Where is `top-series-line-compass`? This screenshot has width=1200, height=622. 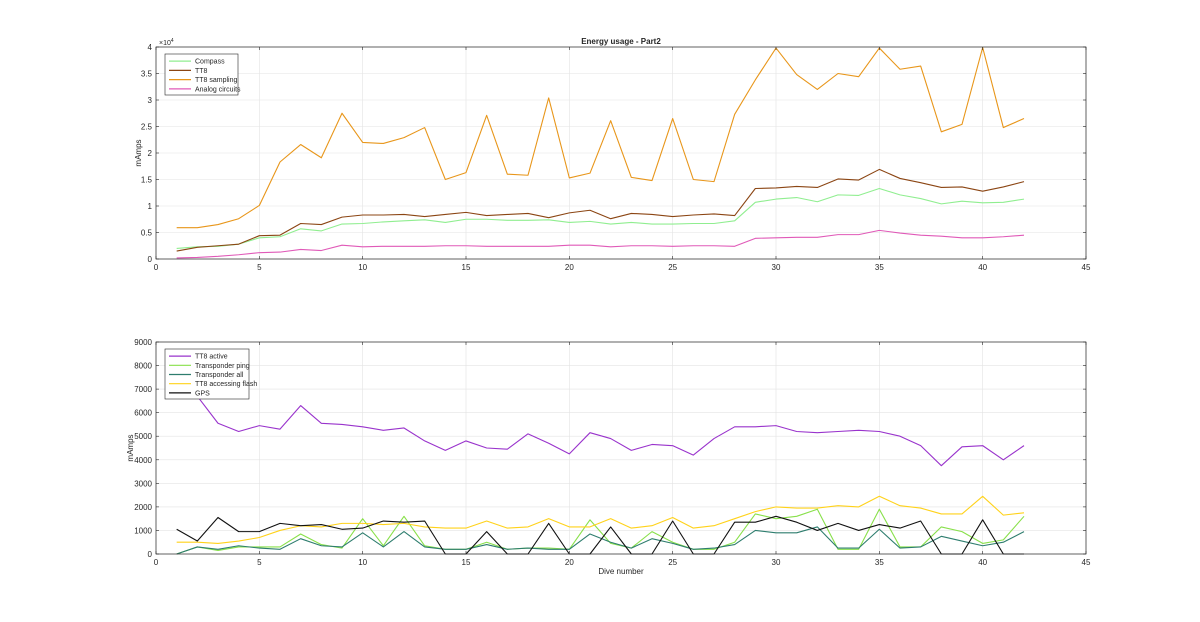 top-series-line-compass is located at coordinates (600, 218).